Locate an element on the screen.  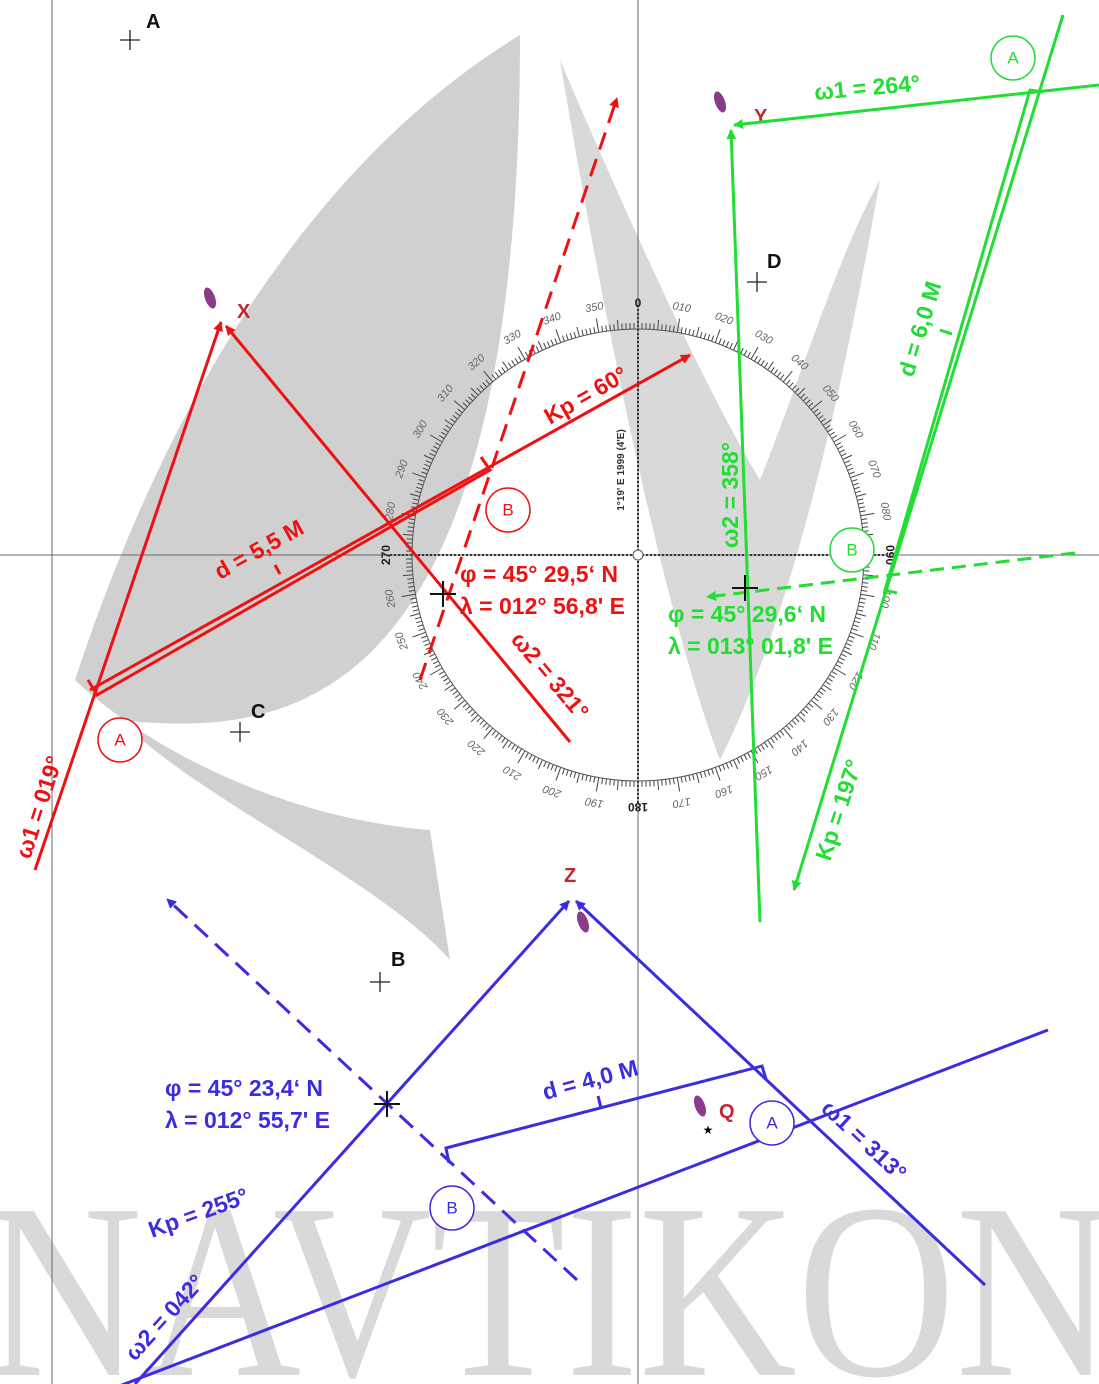
point-label: A is located at coordinates (153, 22).